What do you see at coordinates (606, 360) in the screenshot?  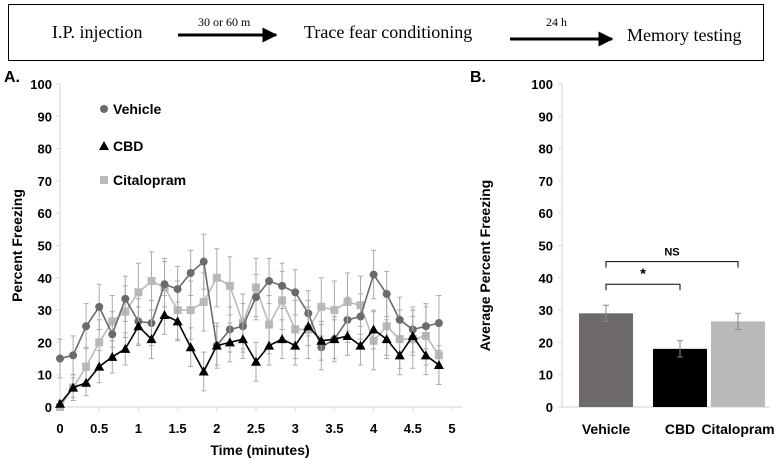 I see `b-bar-vehicle` at bounding box center [606, 360].